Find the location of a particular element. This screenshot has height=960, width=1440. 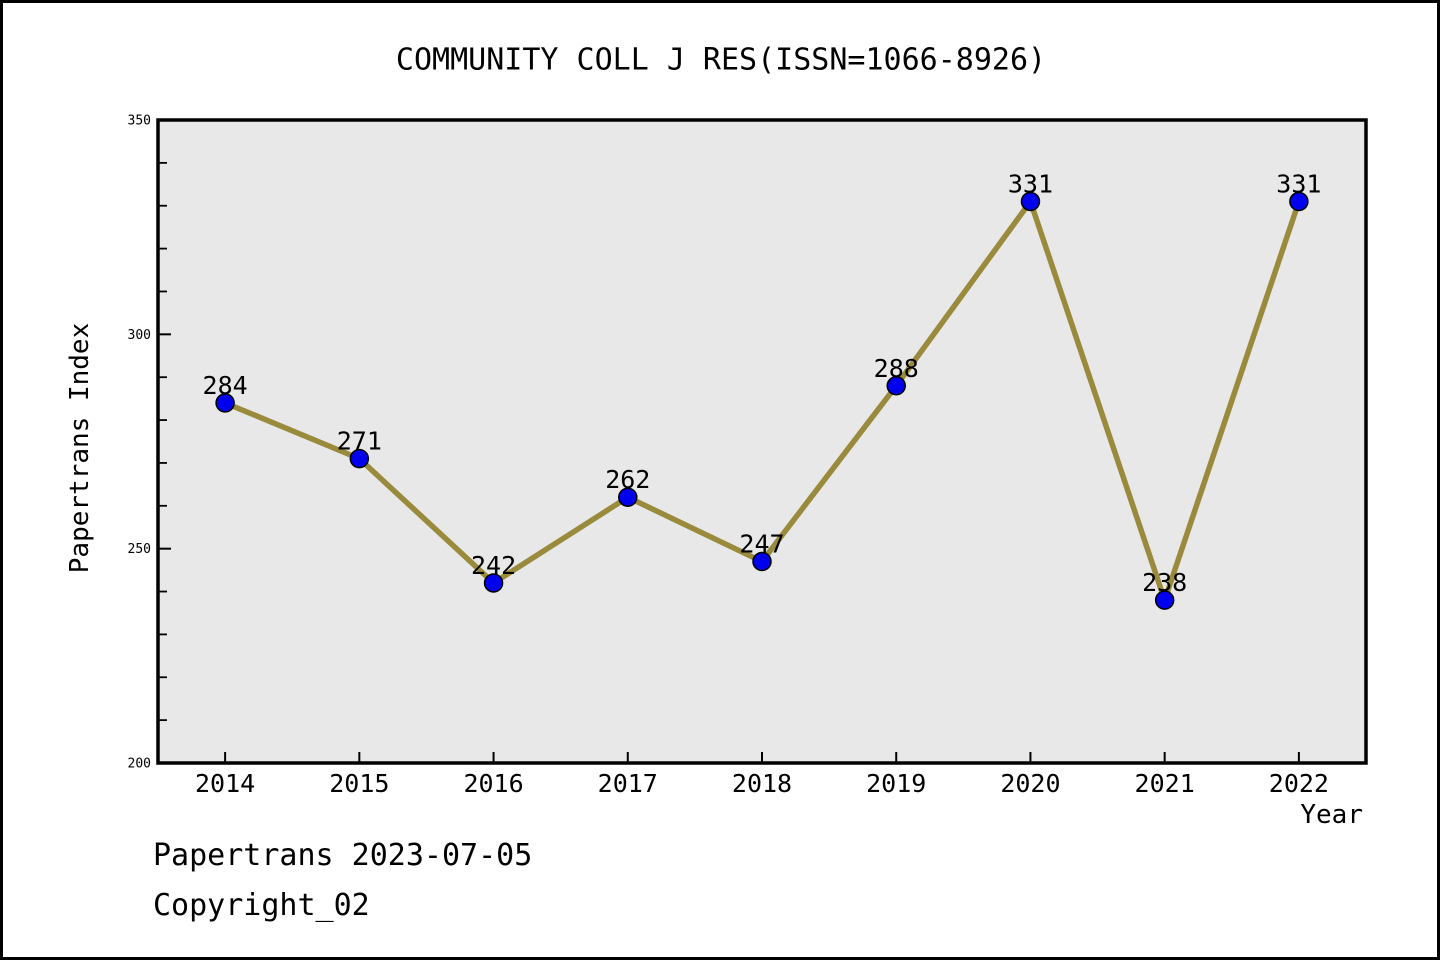

x-tick-label: 2022 is located at coordinates (1299, 783).